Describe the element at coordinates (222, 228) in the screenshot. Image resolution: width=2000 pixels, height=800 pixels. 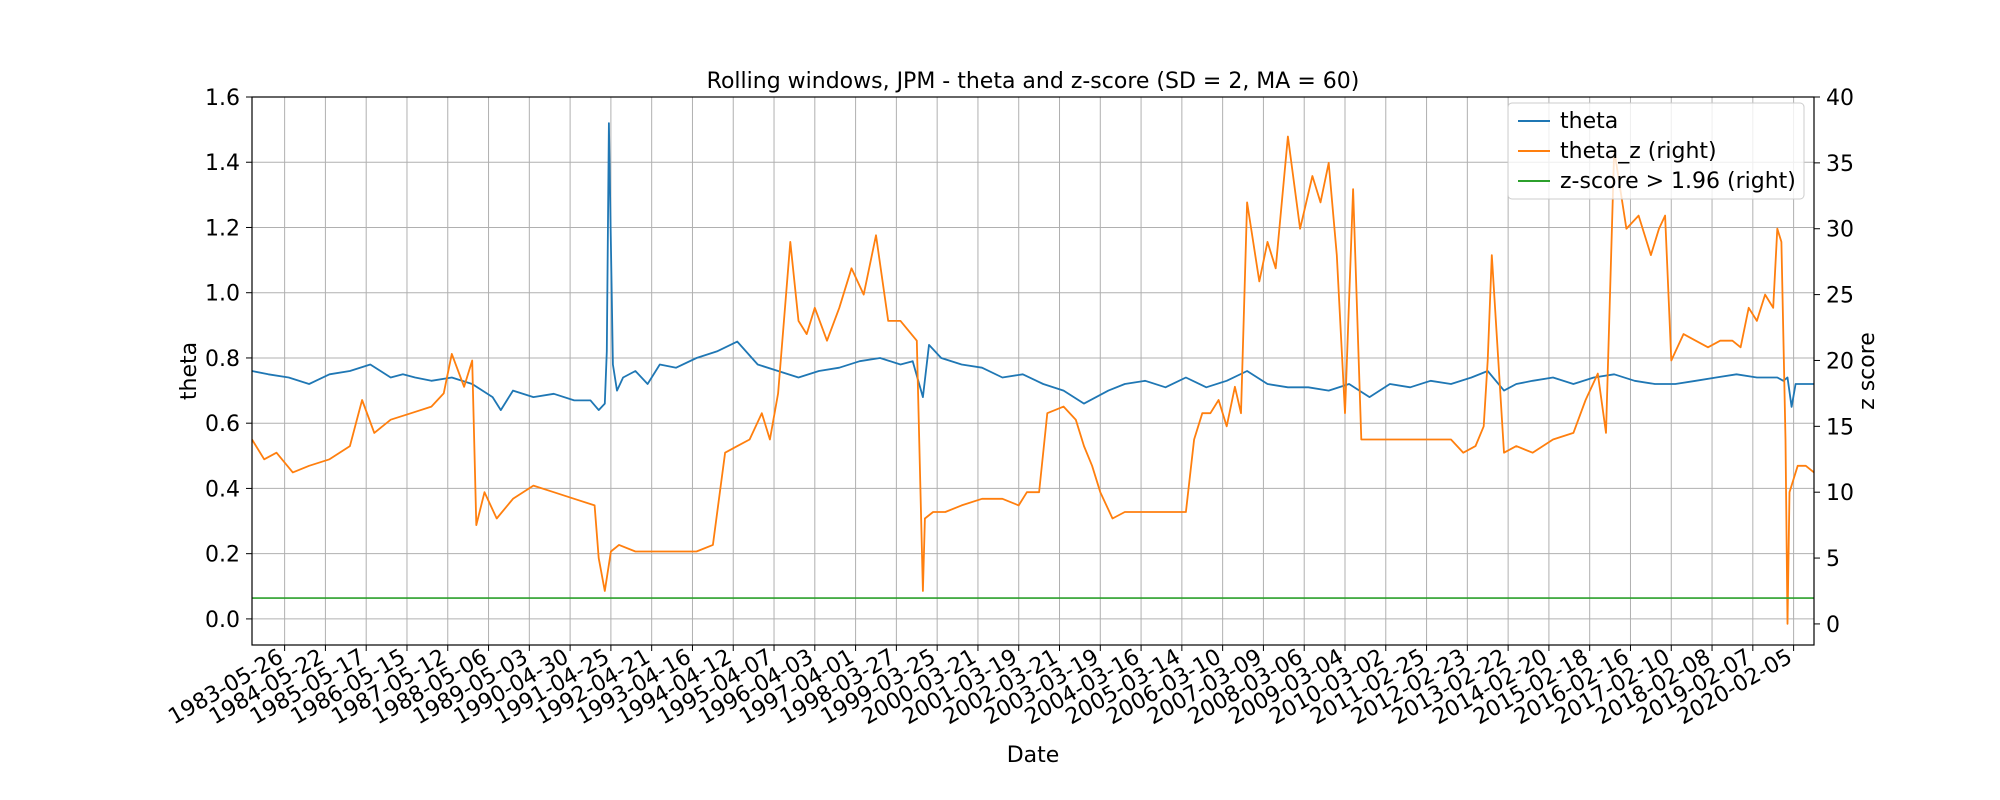
I see `y-tick-label: 1.2` at that location.